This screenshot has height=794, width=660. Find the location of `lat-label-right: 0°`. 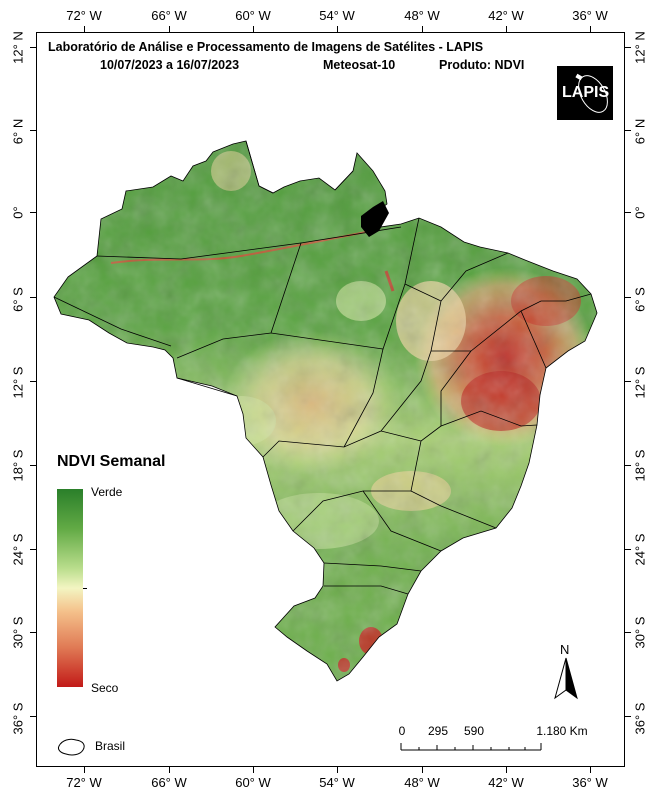

lat-label-right: 0° is located at coordinates (640, 212).